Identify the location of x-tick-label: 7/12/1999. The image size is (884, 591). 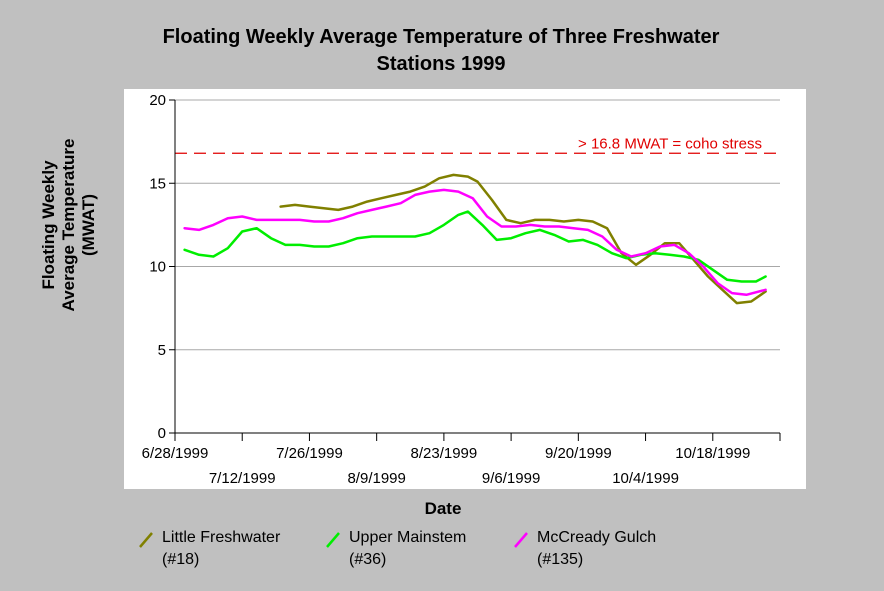
(242, 478).